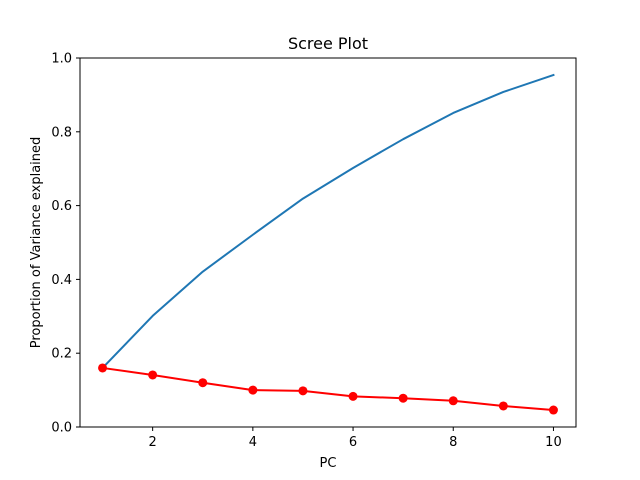 This screenshot has height=480, width=640. I want to click on x-tick-label: 2, so click(153, 442).